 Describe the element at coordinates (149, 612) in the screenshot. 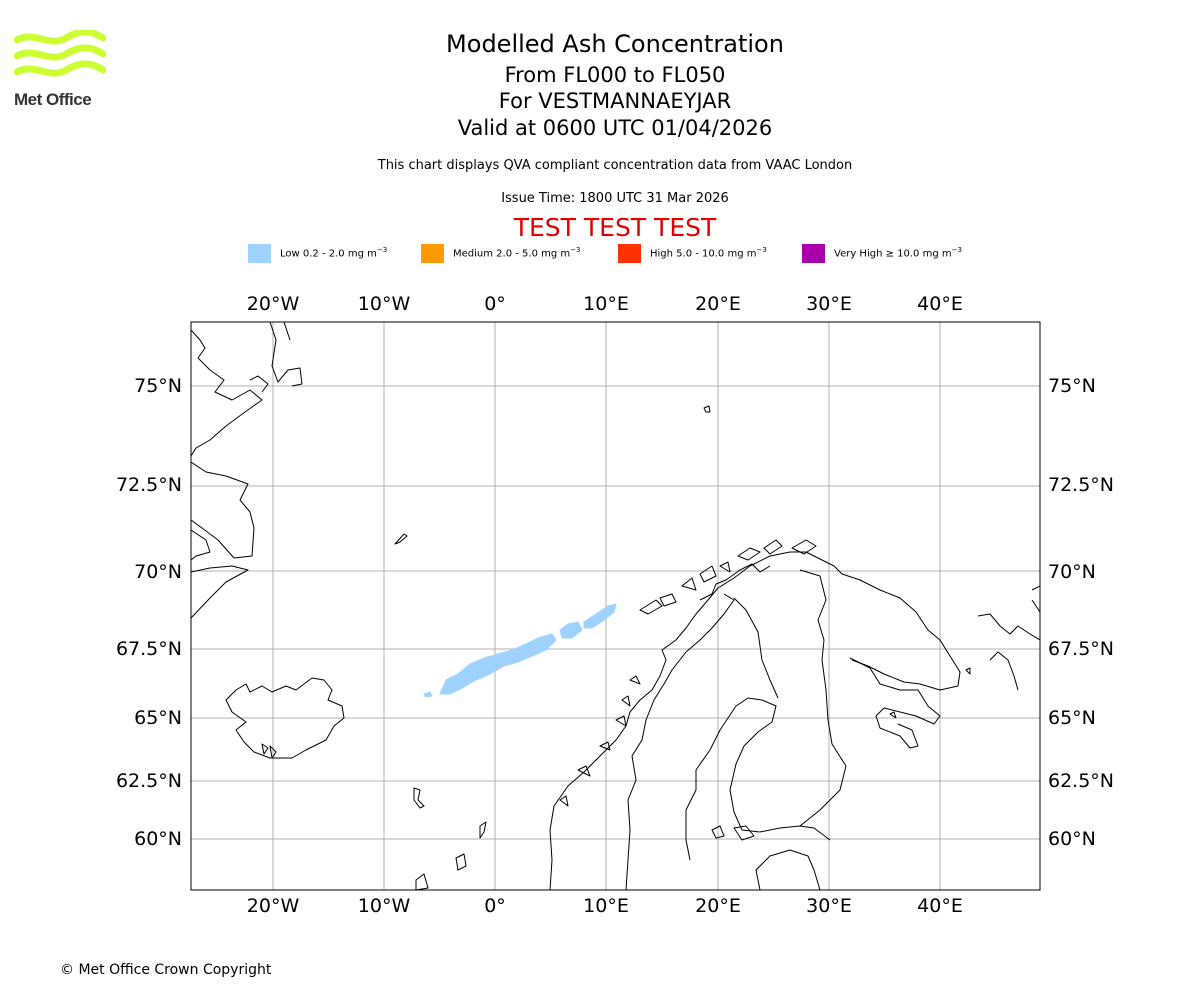

I see `lat-labels-left: 75°N 72.5°N 70°N 67.5°N 65°N 62.5°N 60°N` at that location.